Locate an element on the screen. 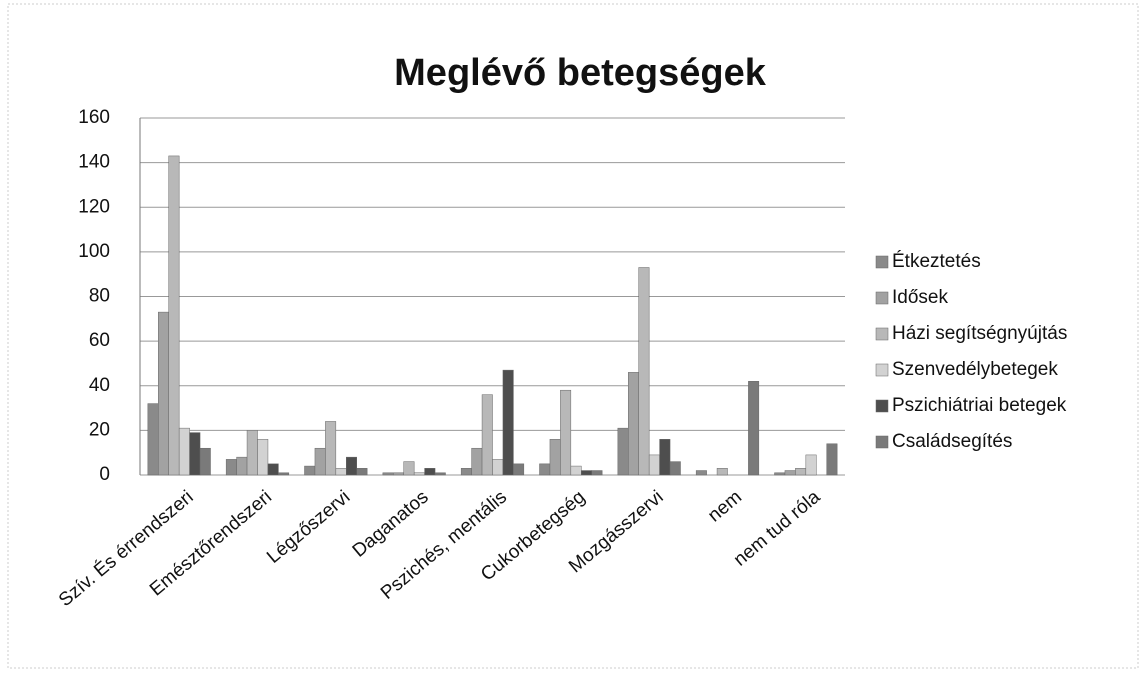 The height and width of the screenshot is (673, 1143). y-tick-label: 140 is located at coordinates (94, 162).